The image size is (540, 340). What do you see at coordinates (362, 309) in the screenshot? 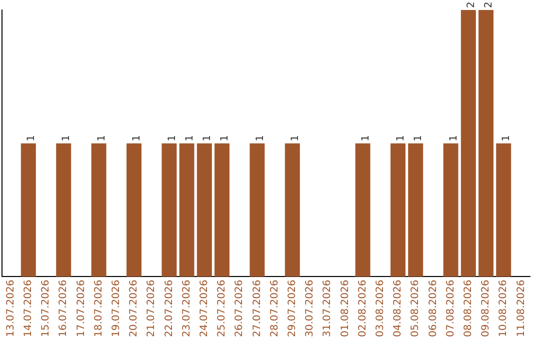
I see `x-tick-label: 02.08.2026` at bounding box center [362, 309].